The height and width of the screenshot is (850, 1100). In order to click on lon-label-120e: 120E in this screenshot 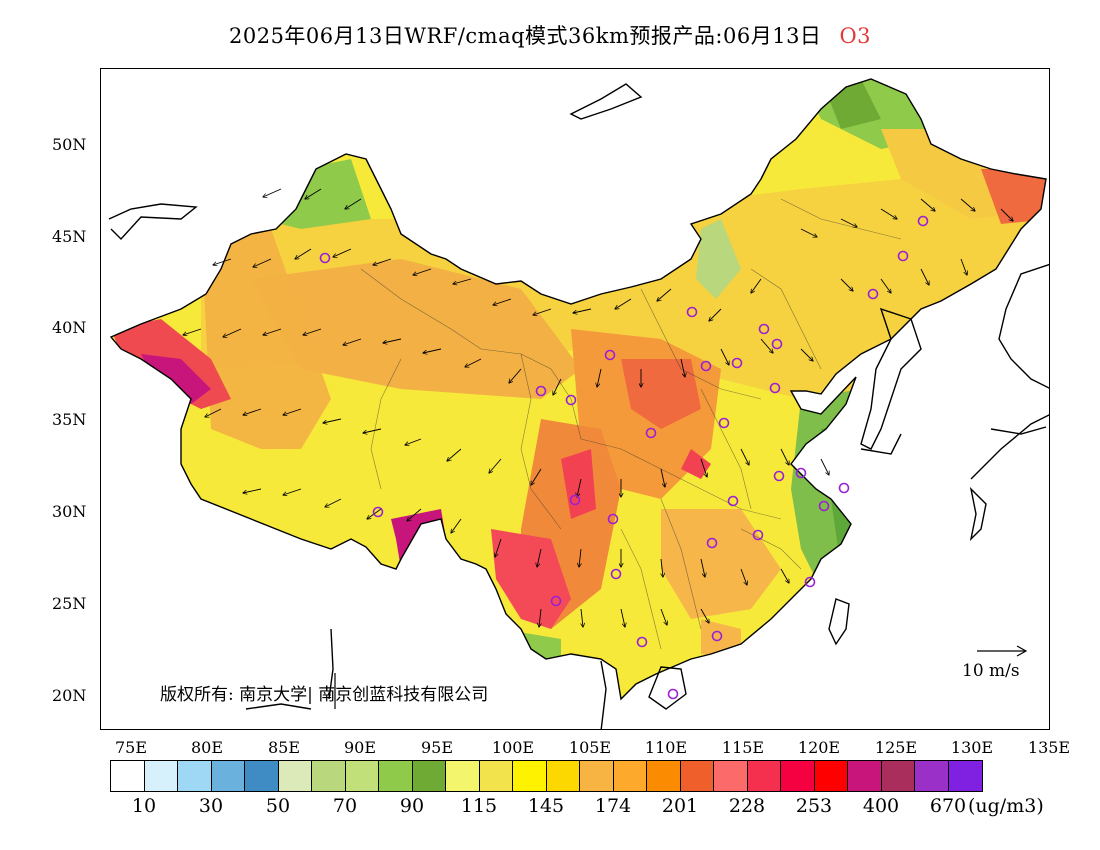, I will do `click(819, 747)`.